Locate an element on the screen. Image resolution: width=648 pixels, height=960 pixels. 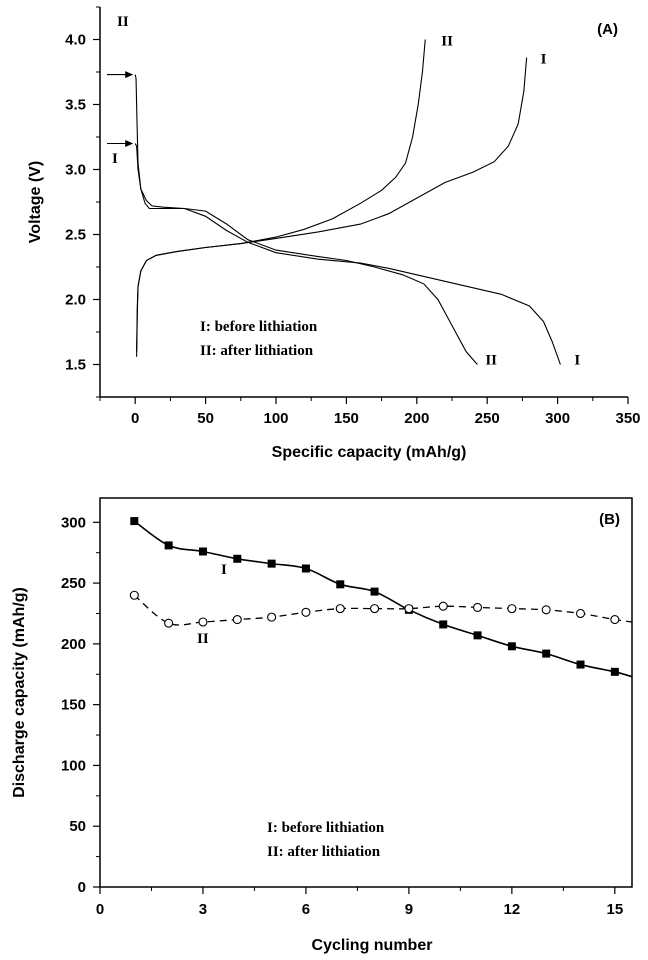
panel-b-series-i-line is located at coordinates (383, 599).